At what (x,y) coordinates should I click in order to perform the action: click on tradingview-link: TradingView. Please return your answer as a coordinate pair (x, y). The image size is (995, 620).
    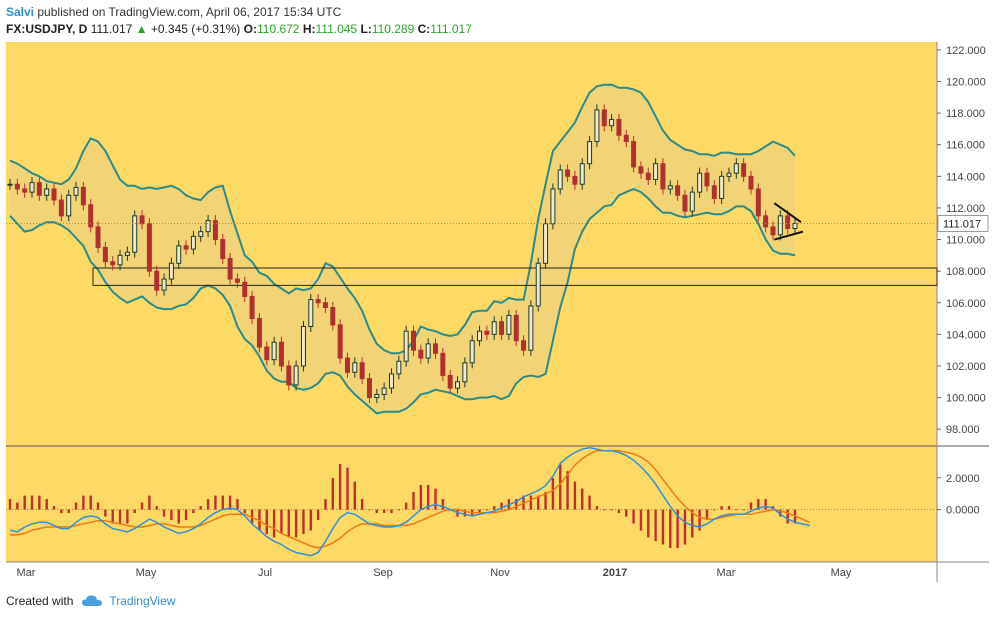
    Looking at the image, I should click on (142, 601).